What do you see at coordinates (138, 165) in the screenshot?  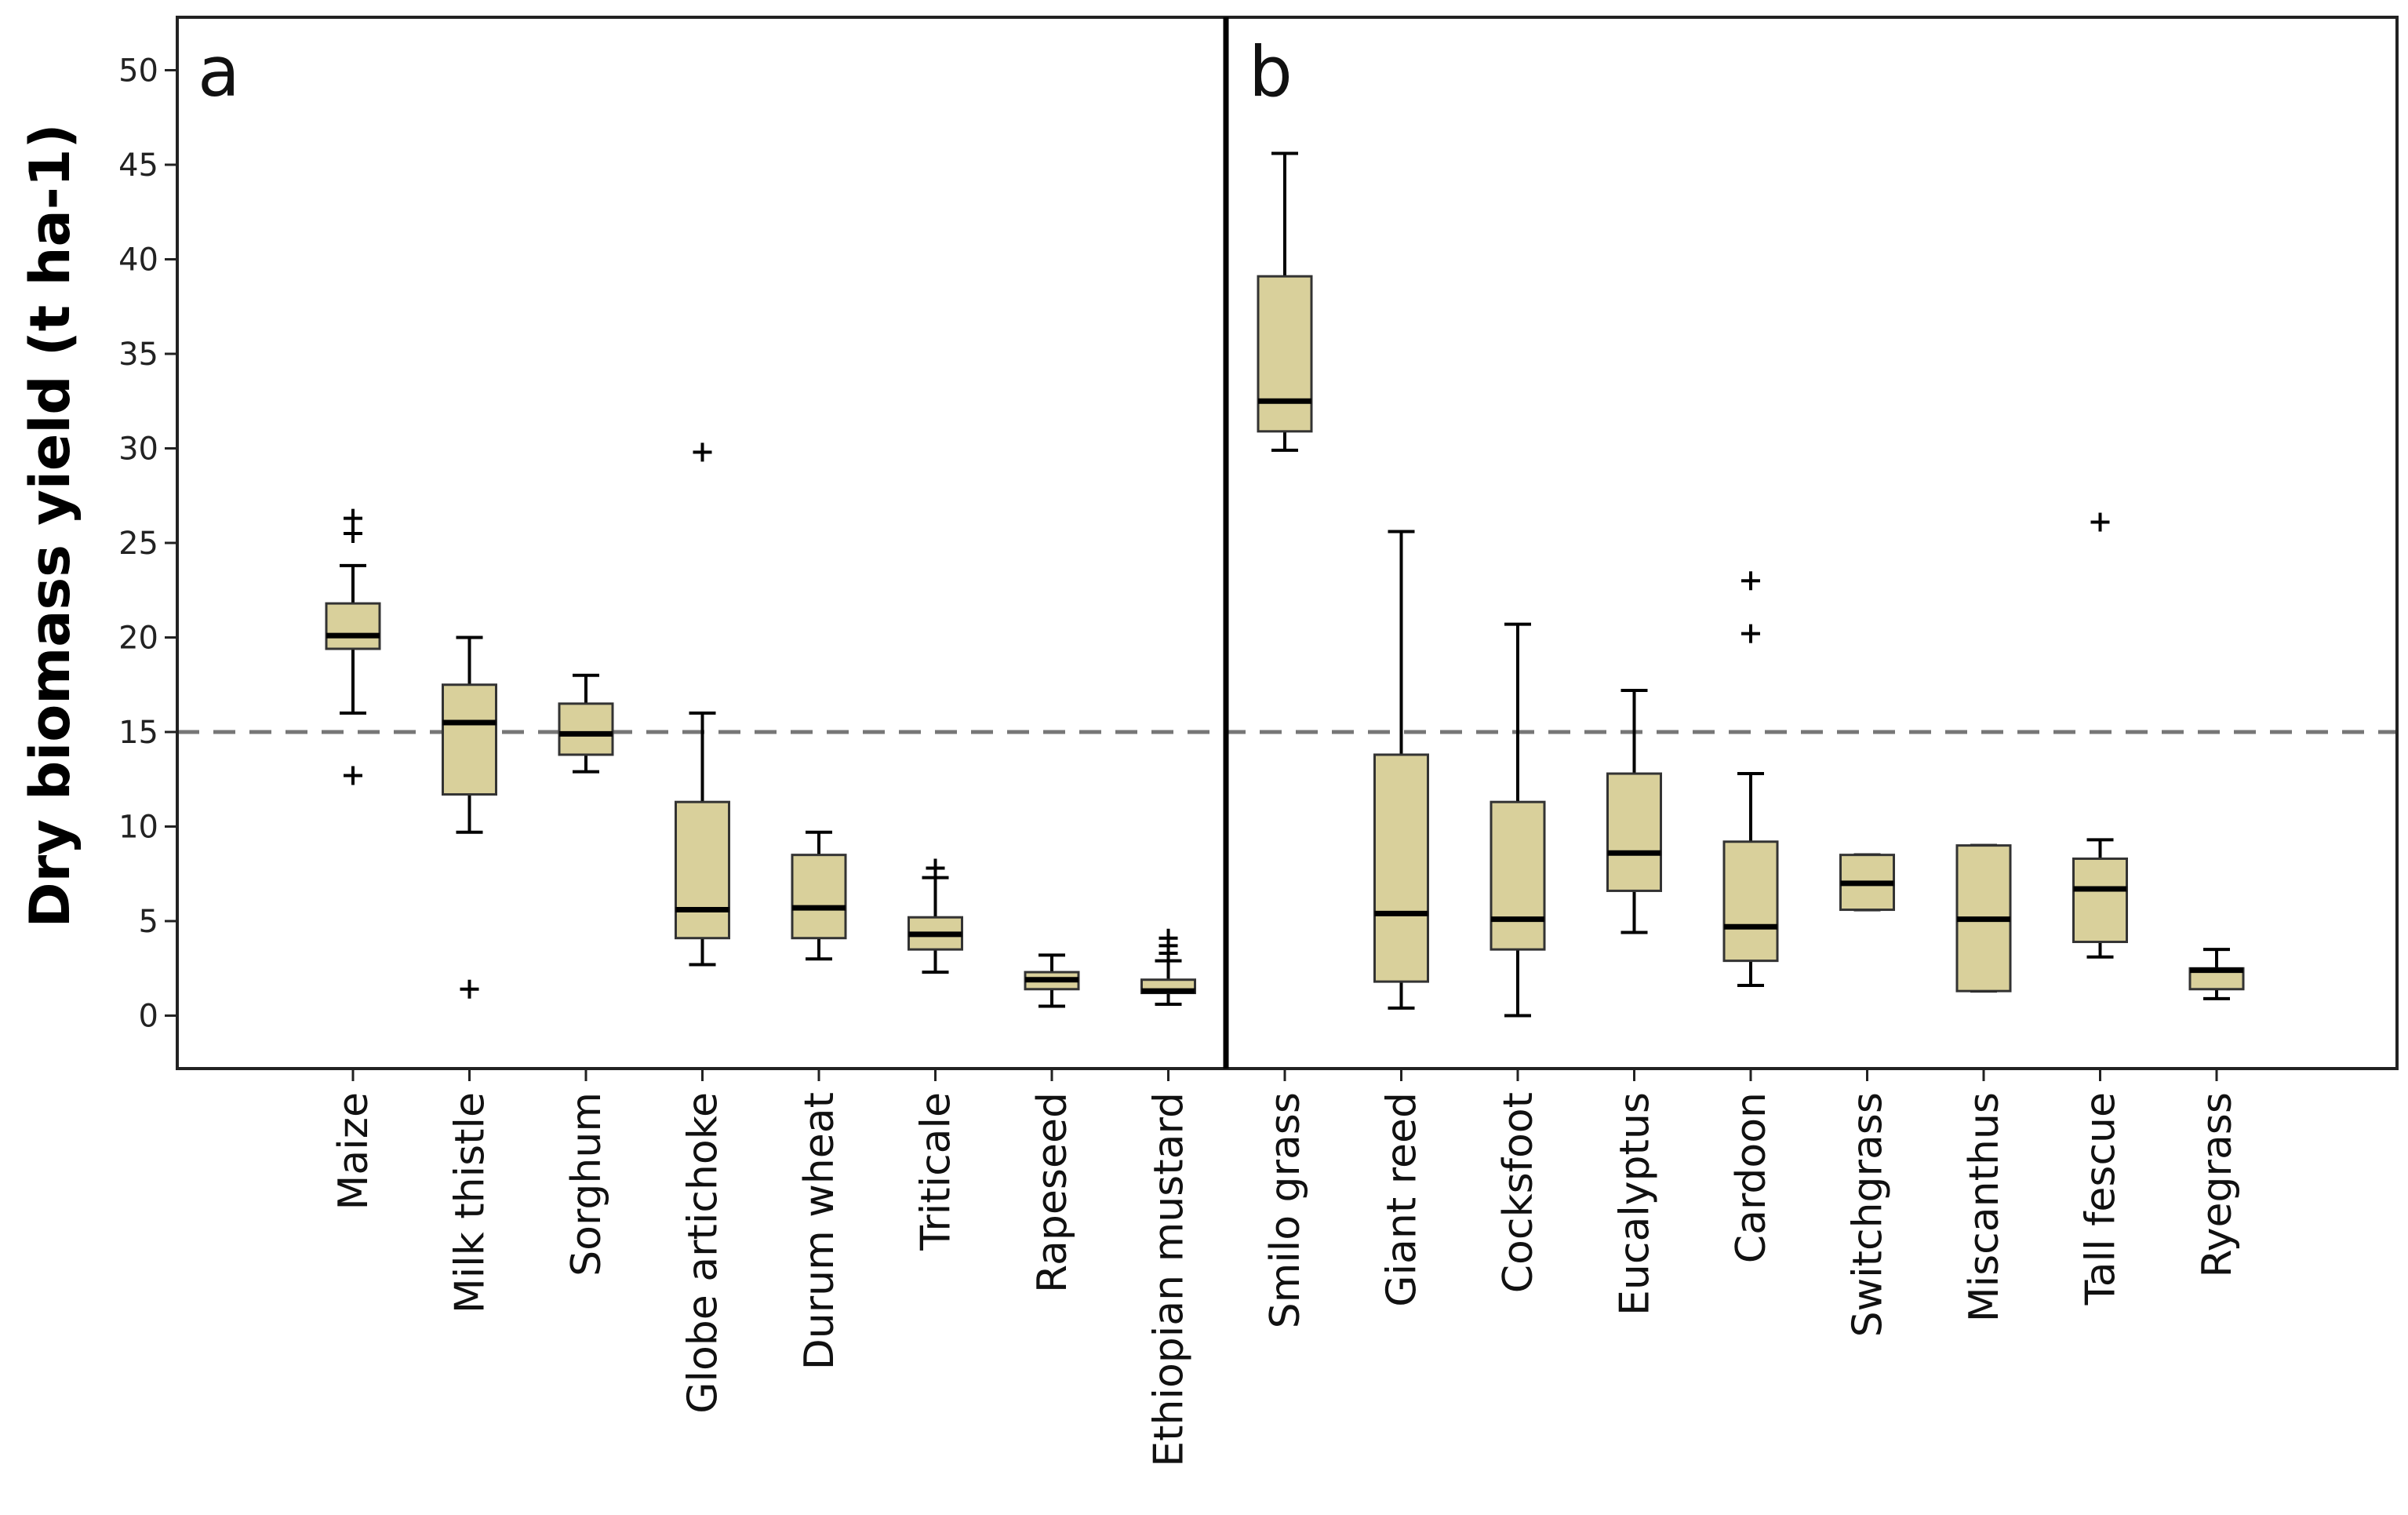 I see `y-tick-label: 45` at bounding box center [138, 165].